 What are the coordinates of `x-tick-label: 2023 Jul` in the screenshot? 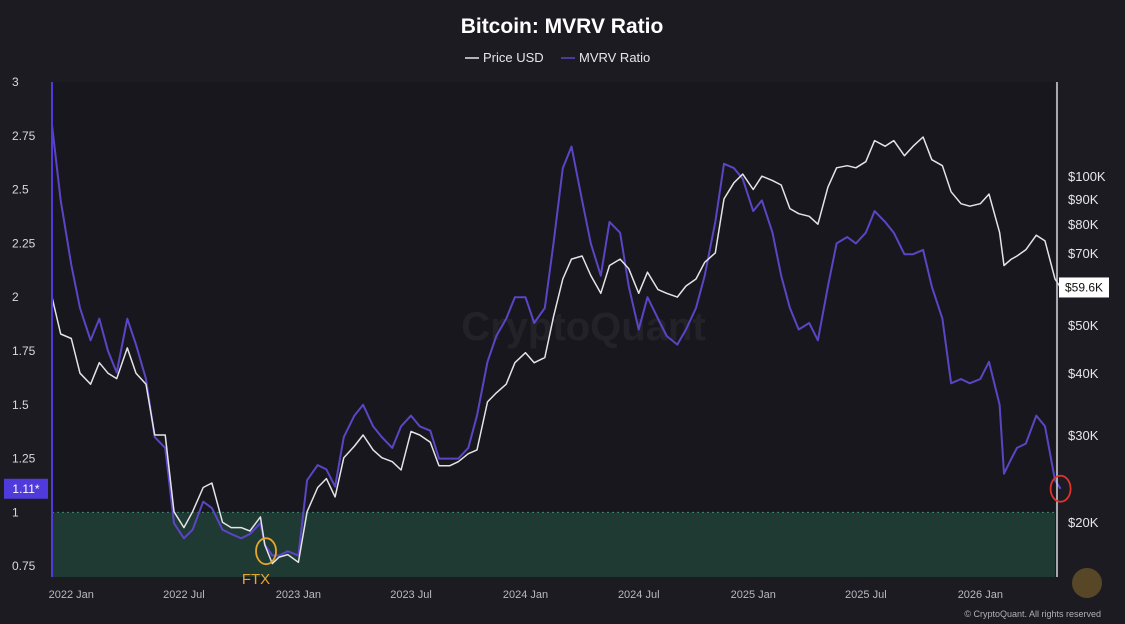 It's located at (411, 595).